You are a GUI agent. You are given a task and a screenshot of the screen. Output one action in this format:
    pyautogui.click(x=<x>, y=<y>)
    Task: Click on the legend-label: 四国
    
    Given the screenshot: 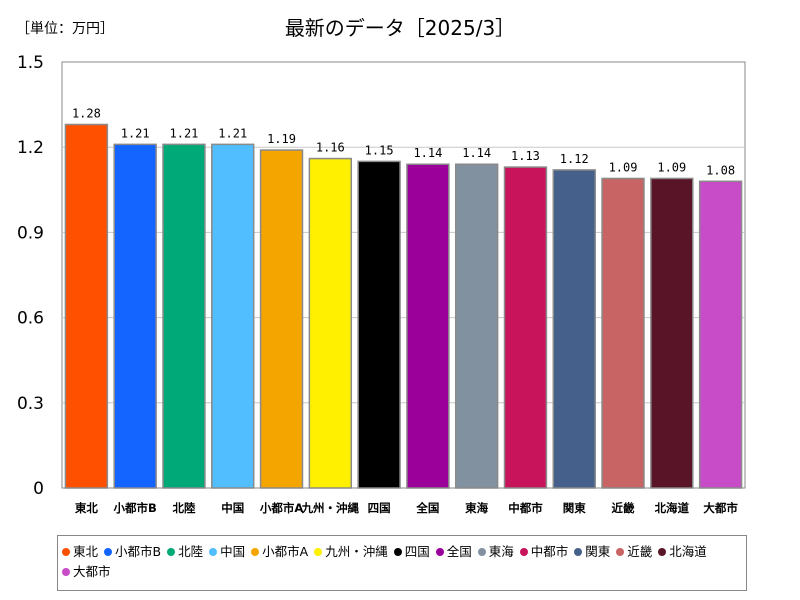 What is the action you would take?
    pyautogui.click(x=417, y=551)
    